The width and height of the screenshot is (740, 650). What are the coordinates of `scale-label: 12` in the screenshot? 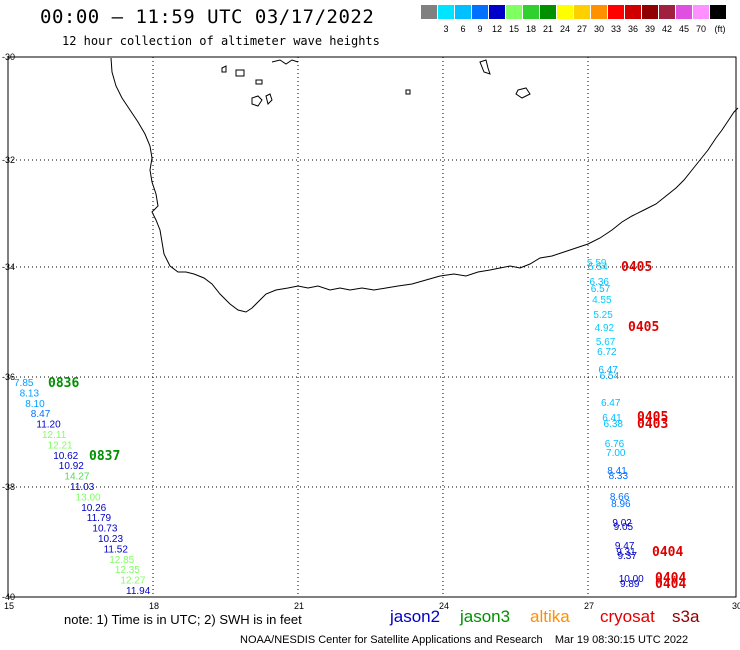 It's located at (496, 29).